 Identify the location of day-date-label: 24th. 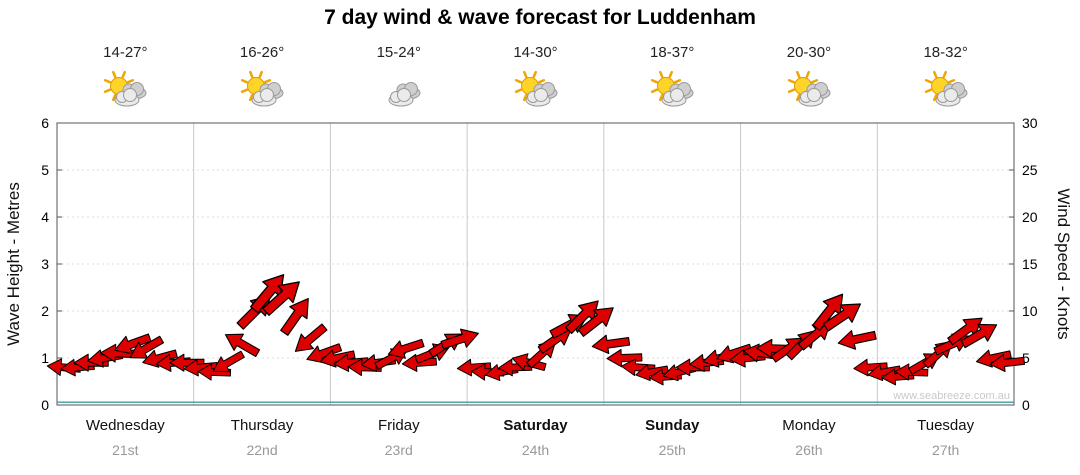
(535, 450).